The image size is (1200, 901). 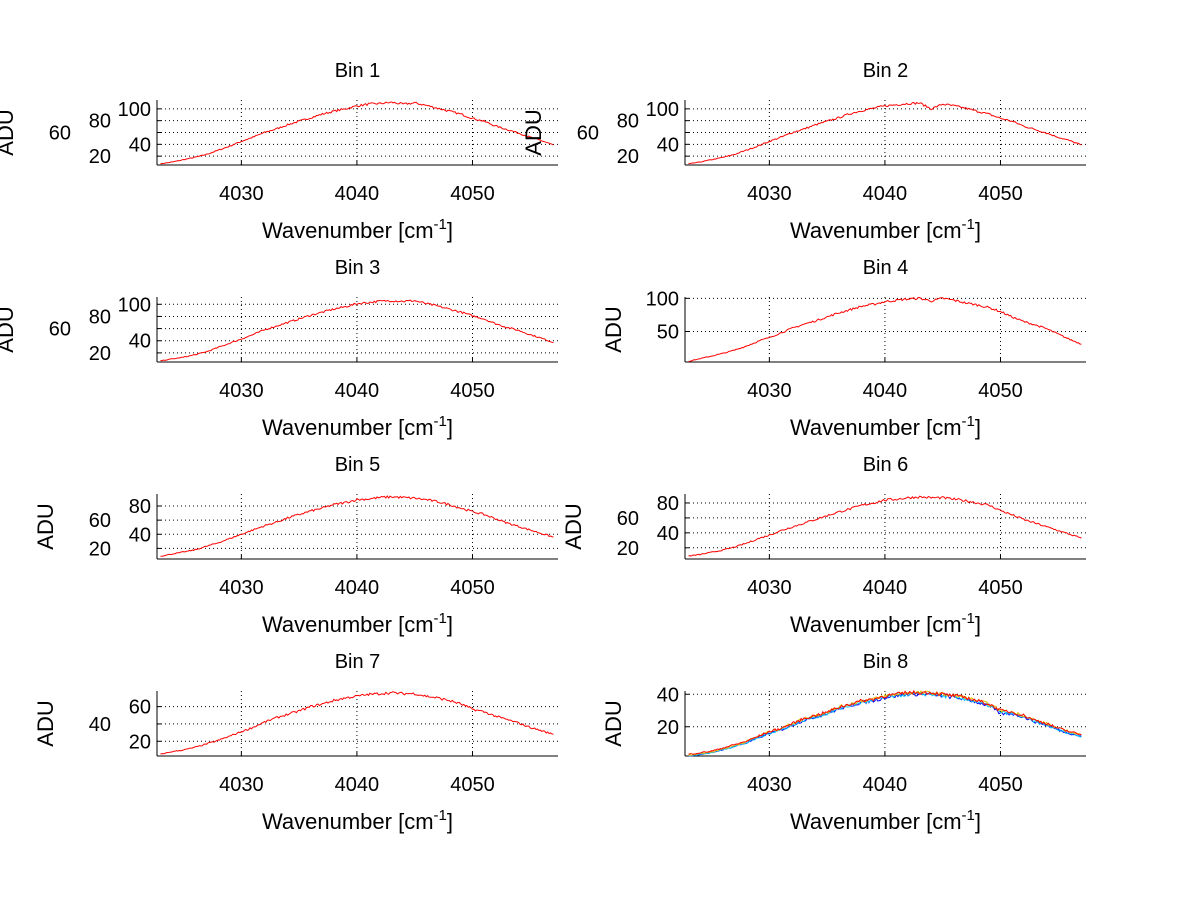 I want to click on subplot-title: Bin 2, so click(x=886, y=71).